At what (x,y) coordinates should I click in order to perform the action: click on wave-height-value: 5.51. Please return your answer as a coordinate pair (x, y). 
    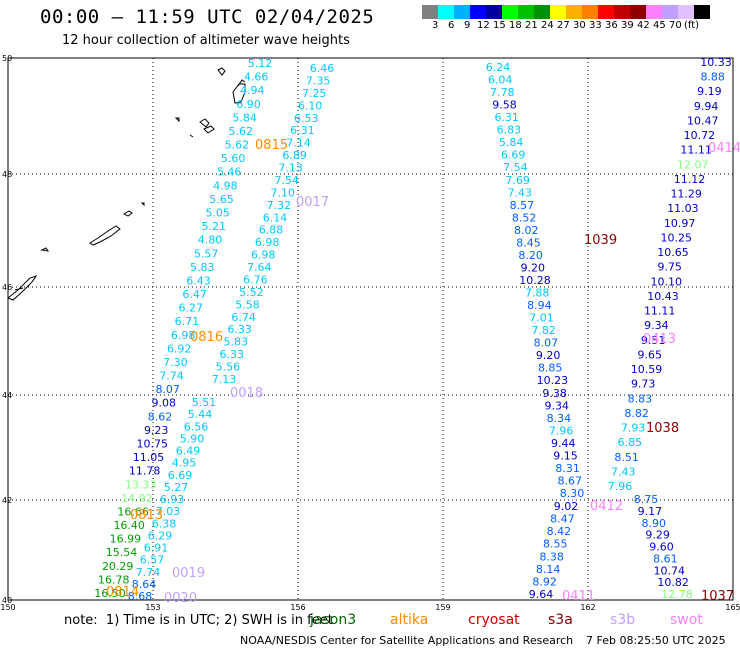
    Looking at the image, I should click on (204, 402).